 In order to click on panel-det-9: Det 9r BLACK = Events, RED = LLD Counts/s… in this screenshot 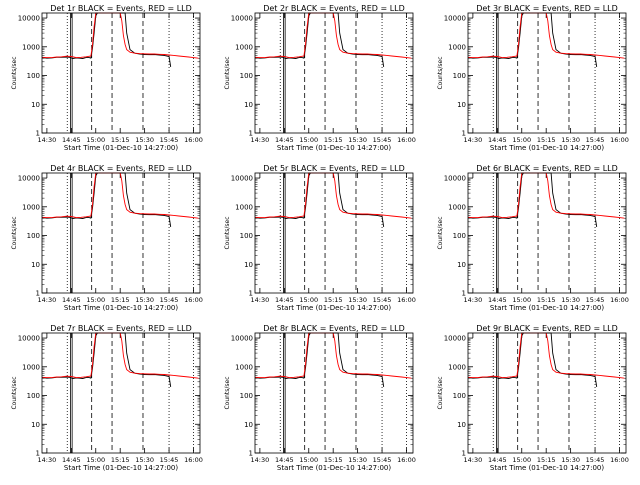, I will do `click(533, 398)`.